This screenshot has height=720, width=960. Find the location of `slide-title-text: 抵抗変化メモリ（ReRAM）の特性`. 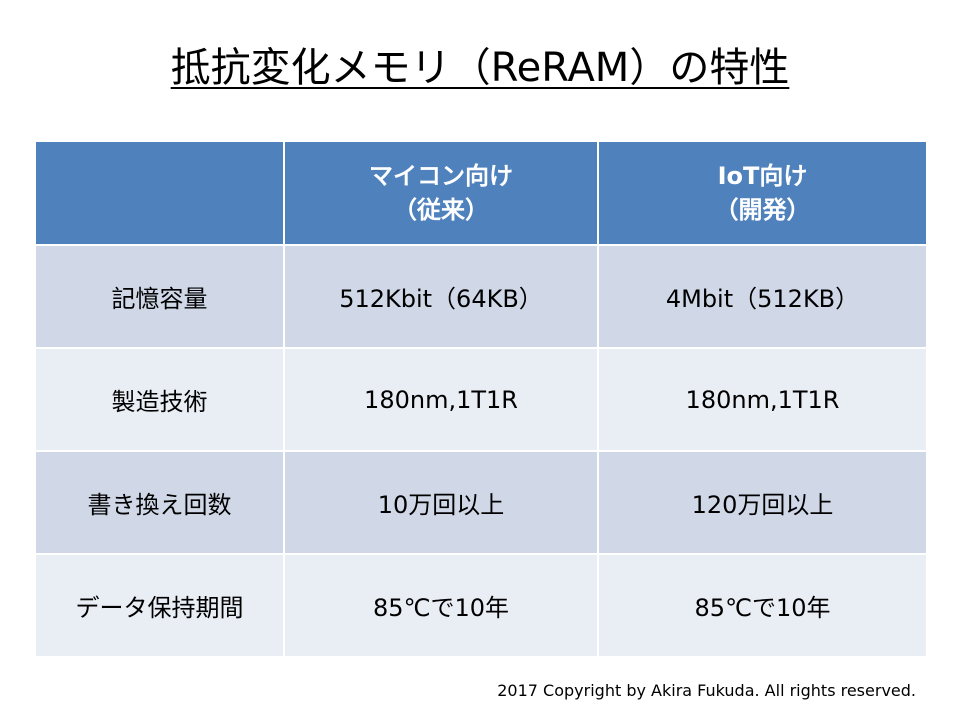

slide-title-text: 抵抗変化メモリ（ReRAM）の特性 is located at coordinates (480, 68).